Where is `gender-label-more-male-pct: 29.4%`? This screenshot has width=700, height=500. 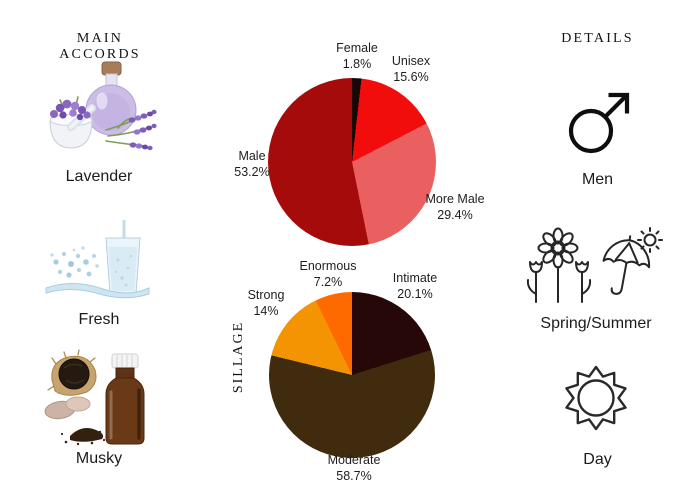
gender-label-more-male-pct: 29.4% is located at coordinates (455, 215).